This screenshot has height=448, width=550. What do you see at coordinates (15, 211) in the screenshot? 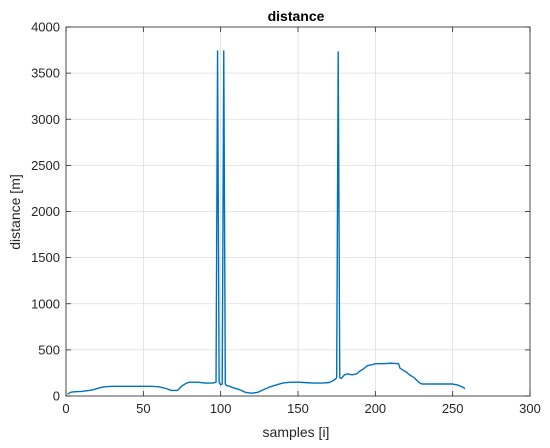
I see `y-axis-label: distance [m]` at bounding box center [15, 211].